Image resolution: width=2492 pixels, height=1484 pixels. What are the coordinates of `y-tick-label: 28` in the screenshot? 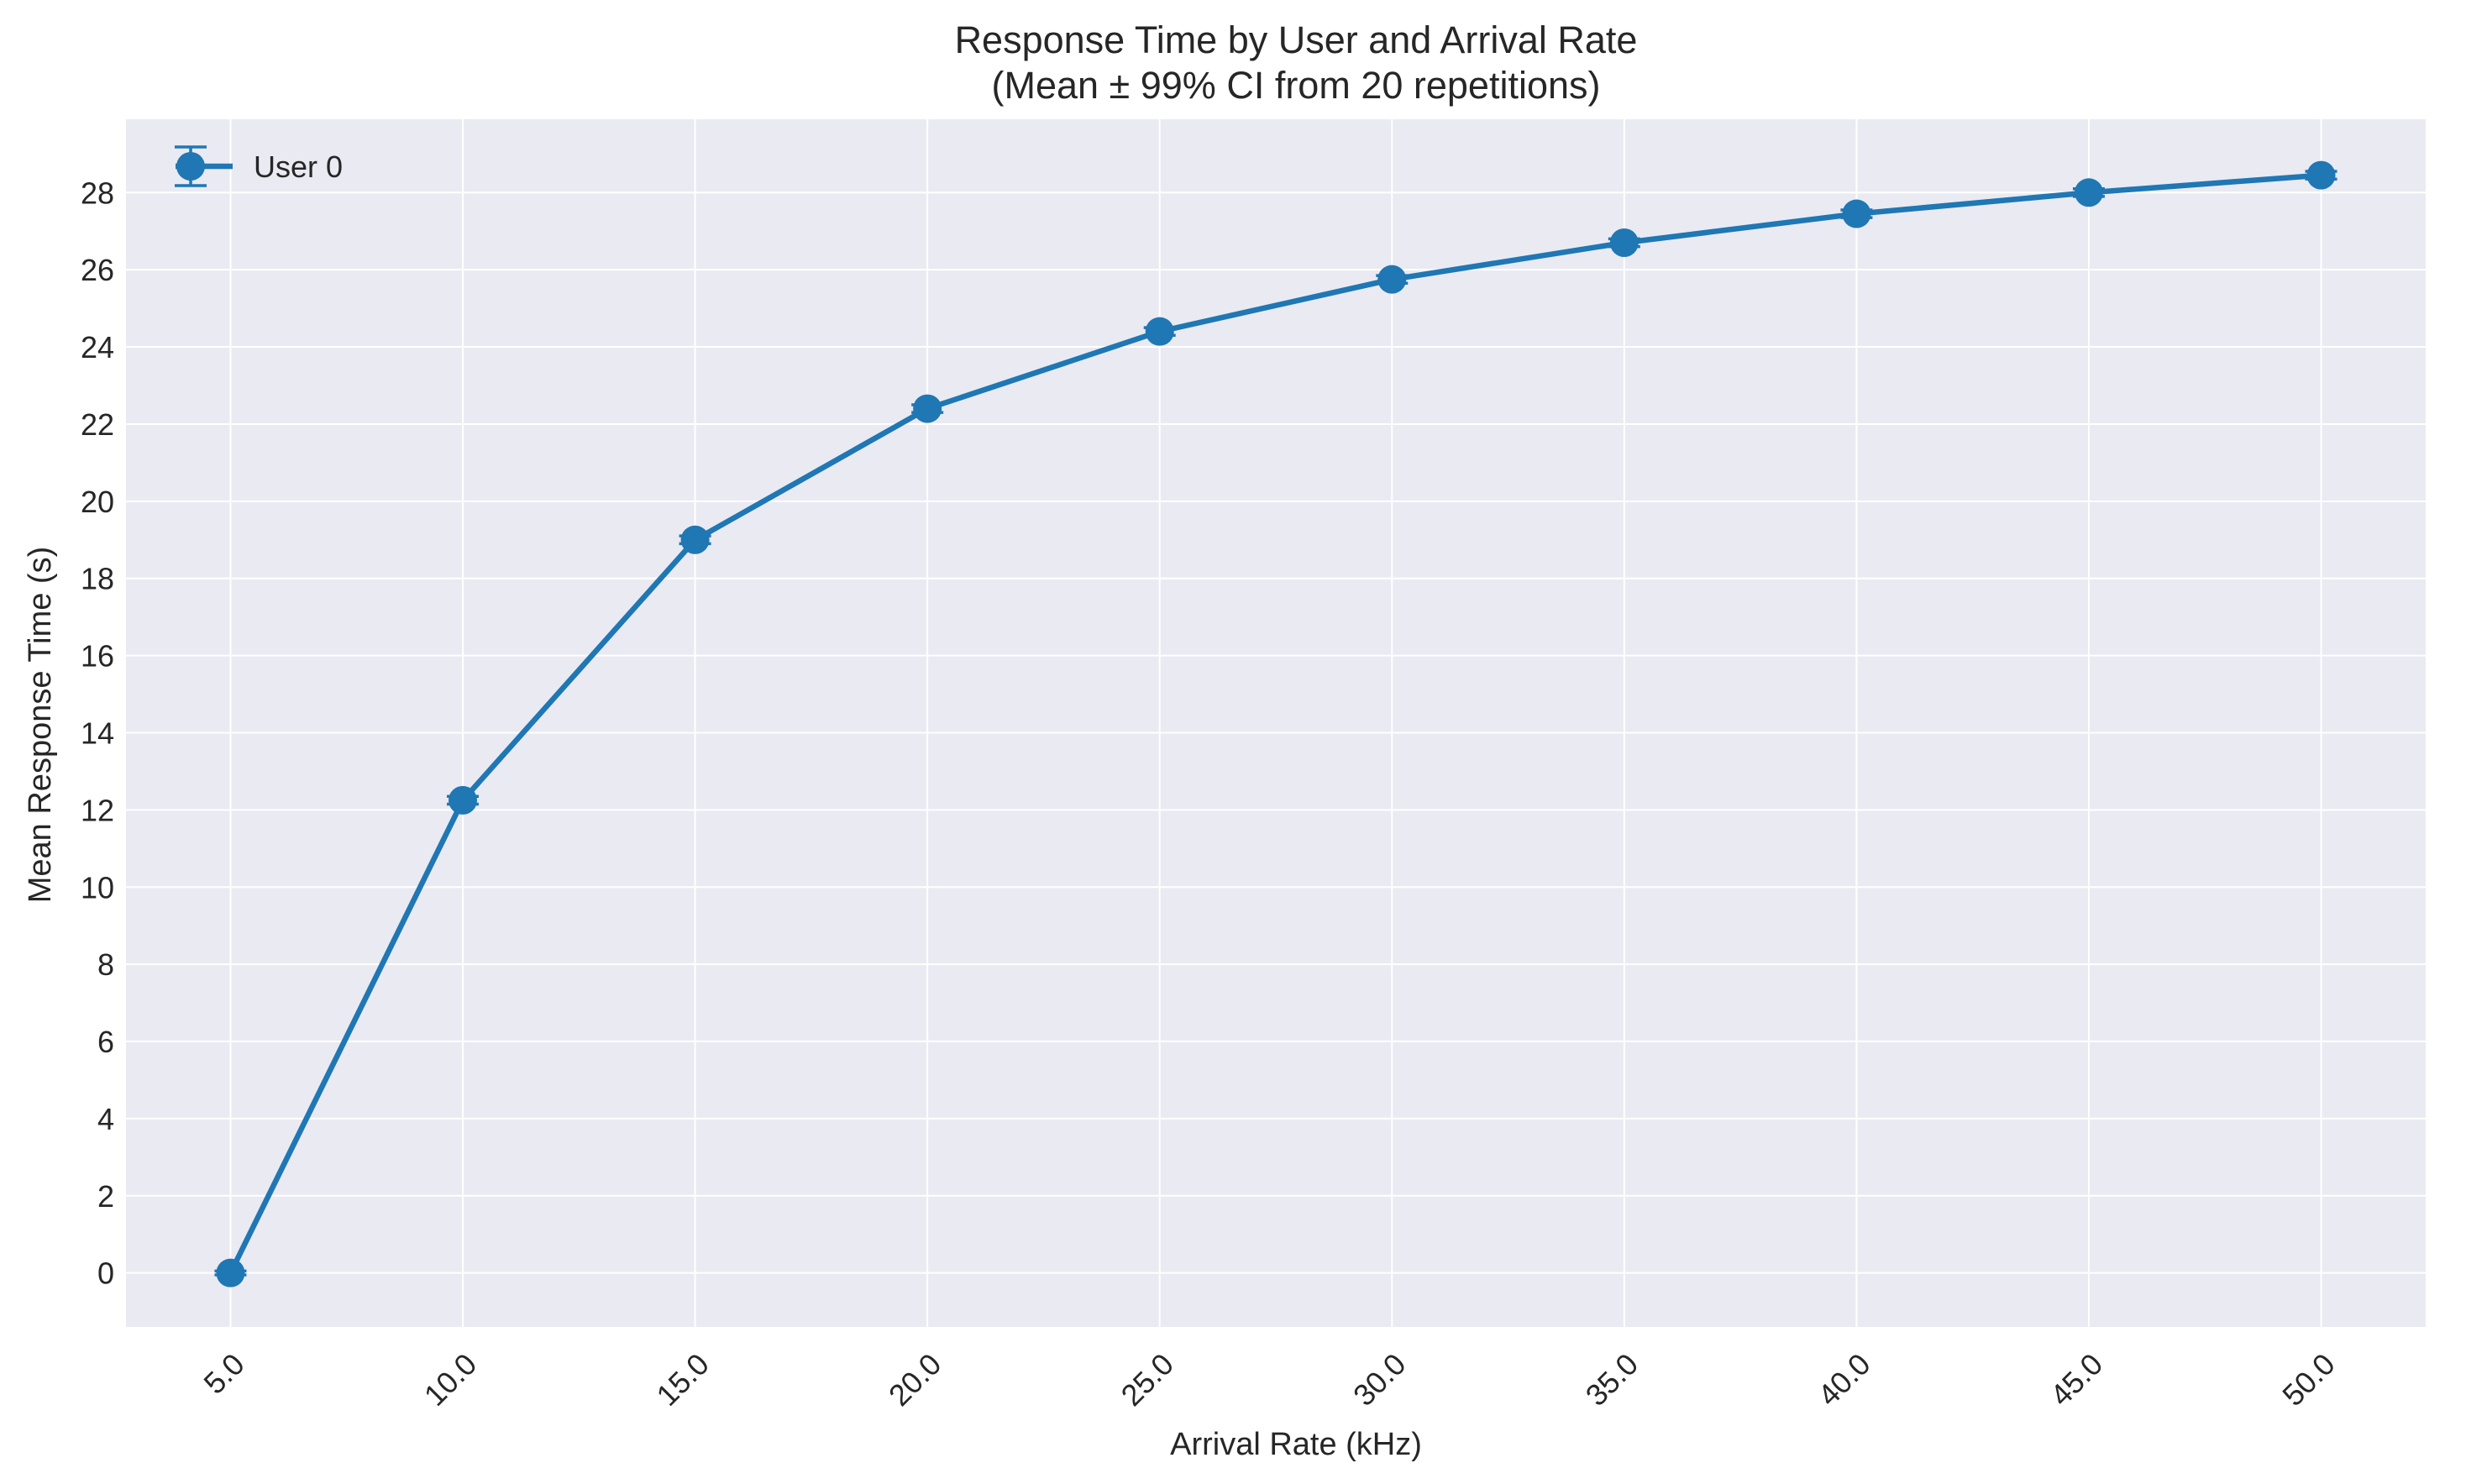 It's located at (98, 193).